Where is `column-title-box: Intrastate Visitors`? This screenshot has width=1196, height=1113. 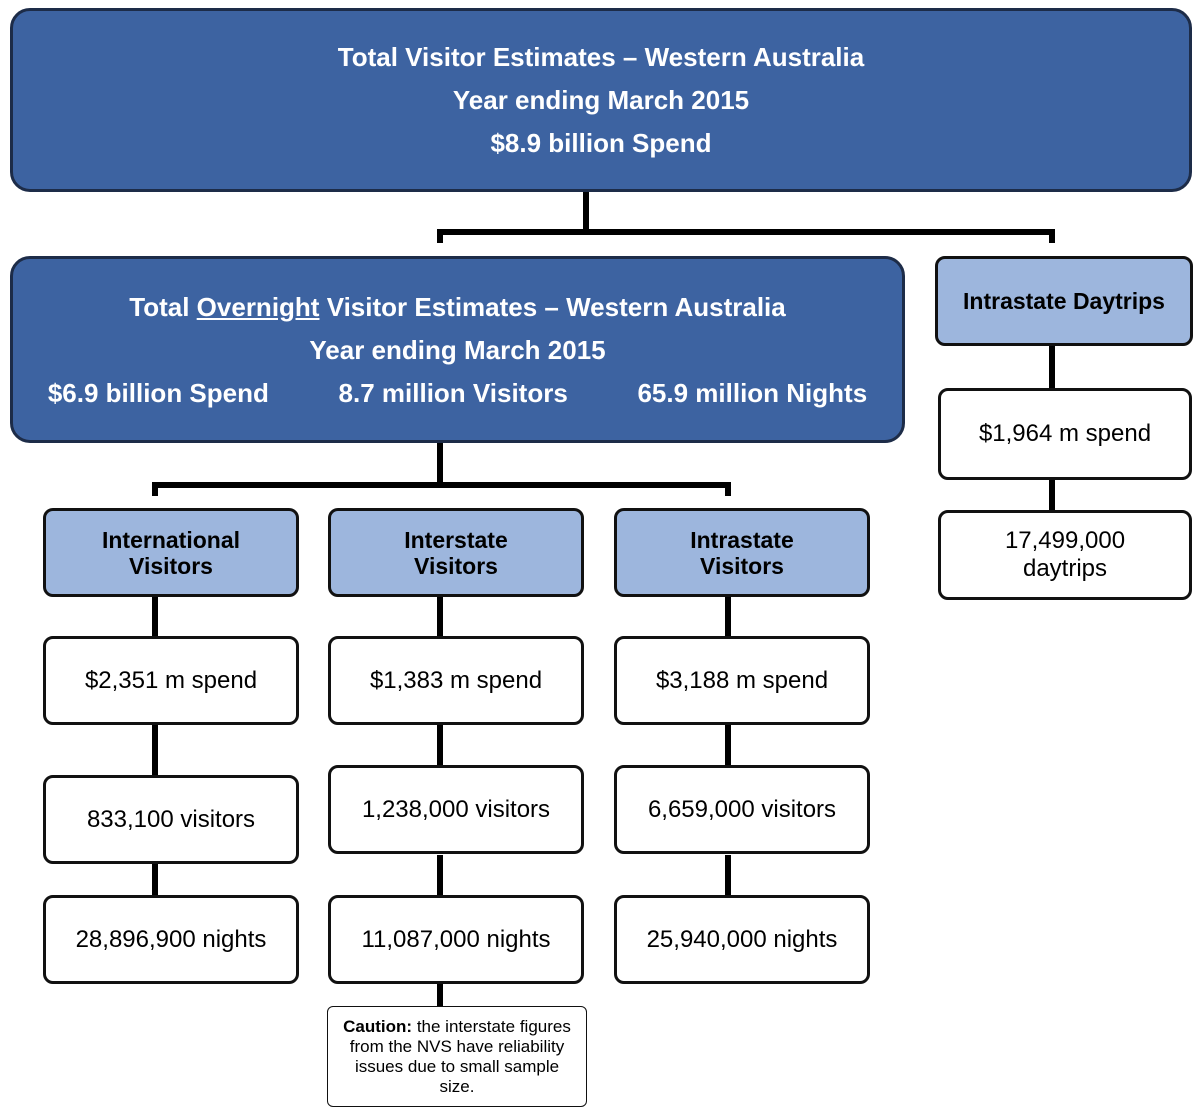
column-title-box: Intrastate Visitors is located at coordinates (742, 552).